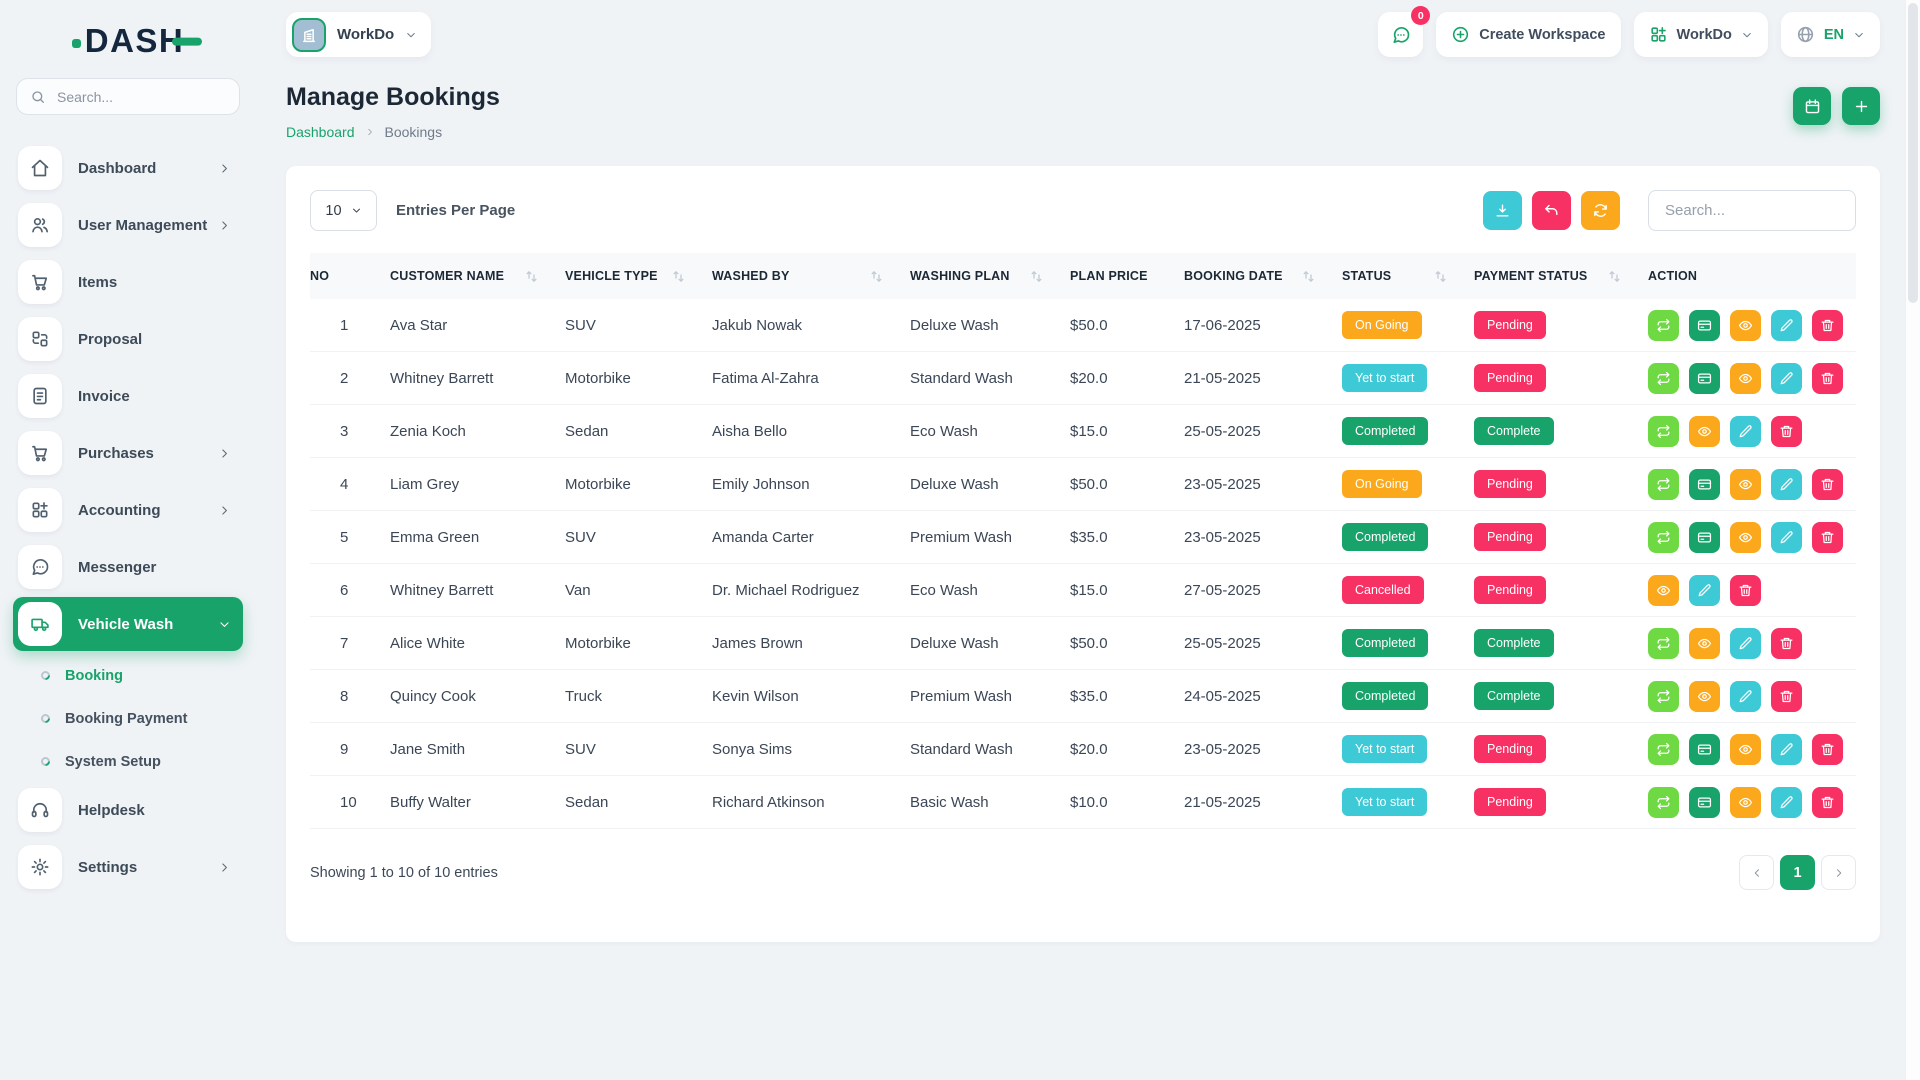 This screenshot has height=1080, width=1920. I want to click on chevron-right-icon, so click(224, 225).